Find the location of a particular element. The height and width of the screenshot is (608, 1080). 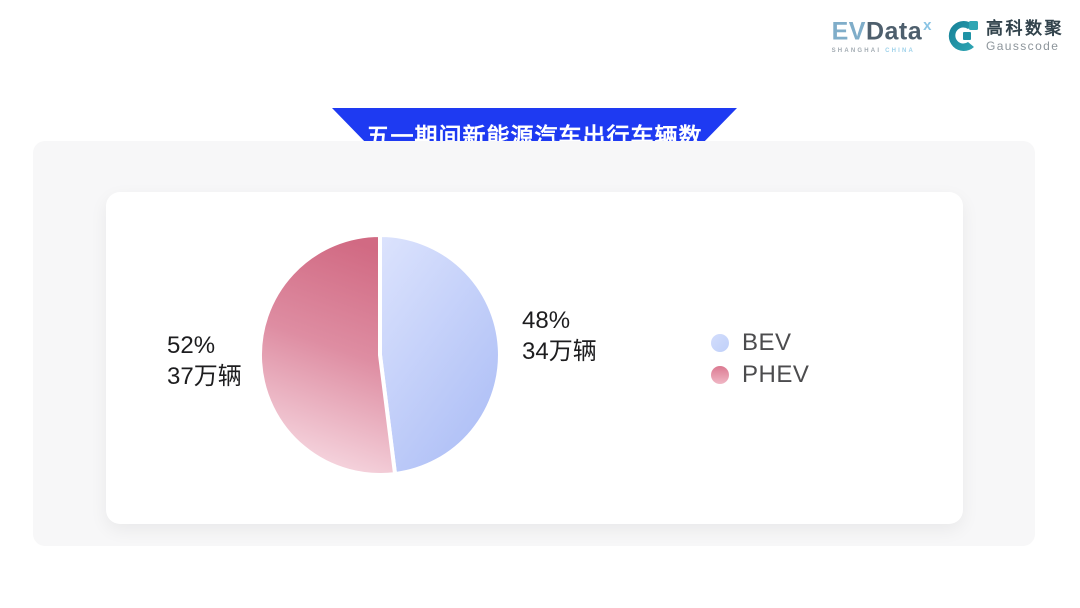

pie-slice-phev is located at coordinates (328, 355).